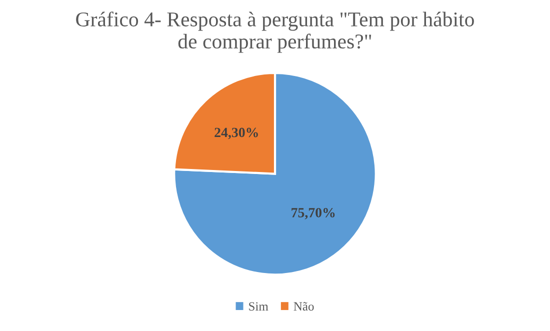 This screenshot has width=550, height=331. What do you see at coordinates (258, 306) in the screenshot?
I see `legend-label: Sim` at bounding box center [258, 306].